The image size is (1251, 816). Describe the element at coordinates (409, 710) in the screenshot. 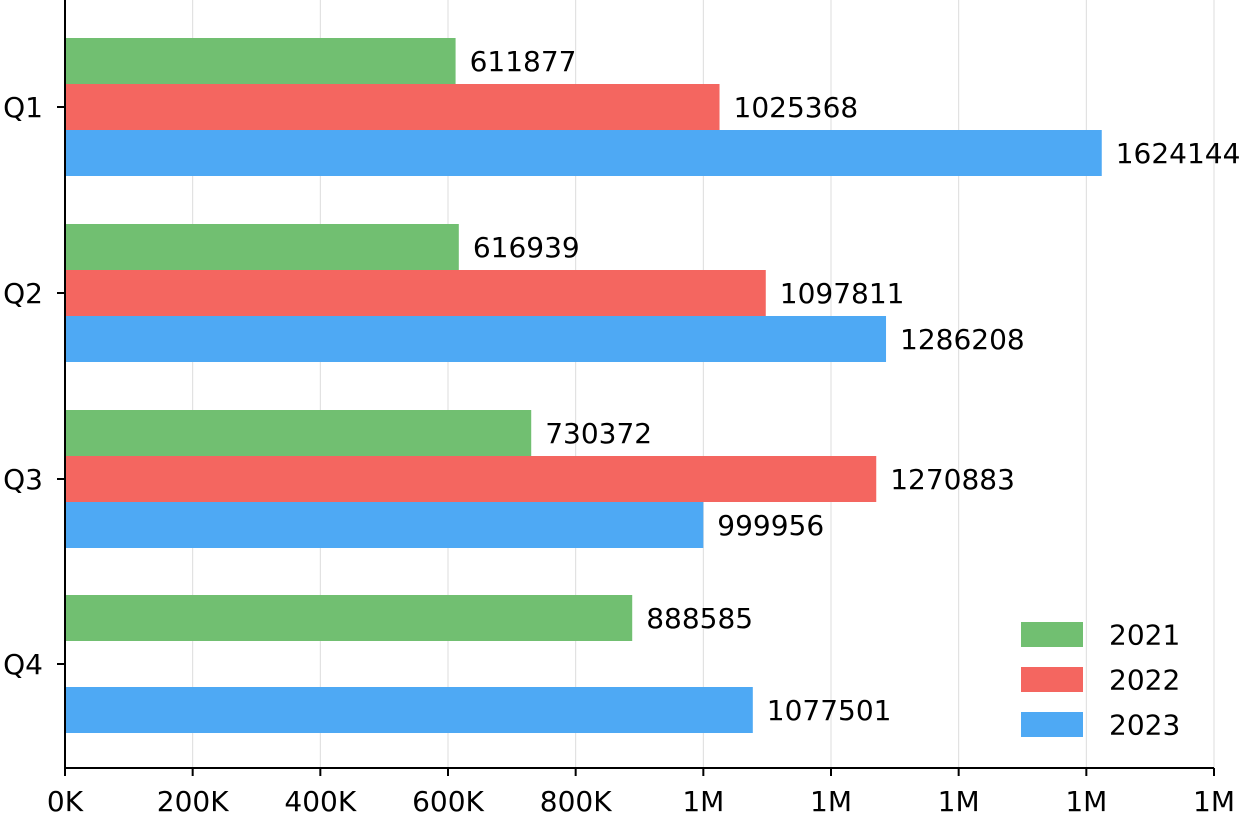

I see `bar-q4-2023` at that location.